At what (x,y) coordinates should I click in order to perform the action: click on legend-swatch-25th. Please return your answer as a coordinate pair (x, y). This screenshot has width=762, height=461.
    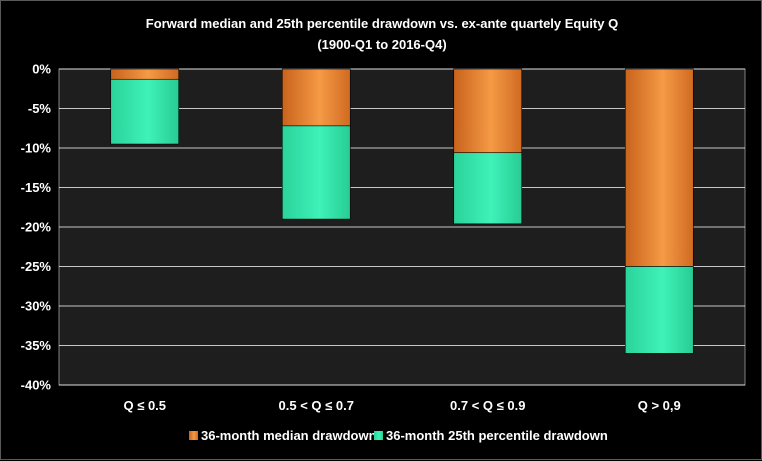
    Looking at the image, I should click on (378, 435).